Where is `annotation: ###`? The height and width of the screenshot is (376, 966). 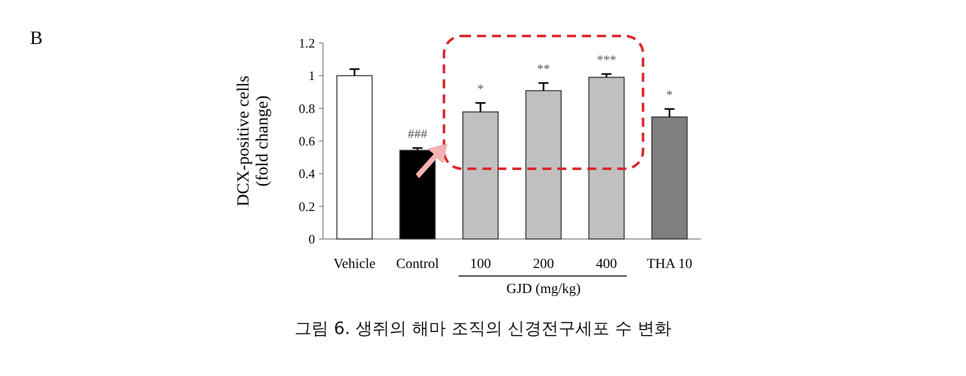 annotation: ### is located at coordinates (418, 134).